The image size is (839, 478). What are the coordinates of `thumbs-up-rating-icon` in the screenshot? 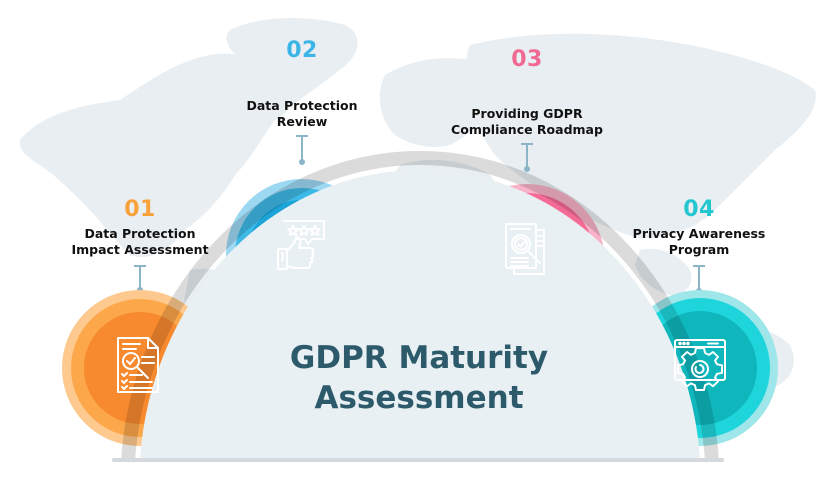 It's located at (301, 245).